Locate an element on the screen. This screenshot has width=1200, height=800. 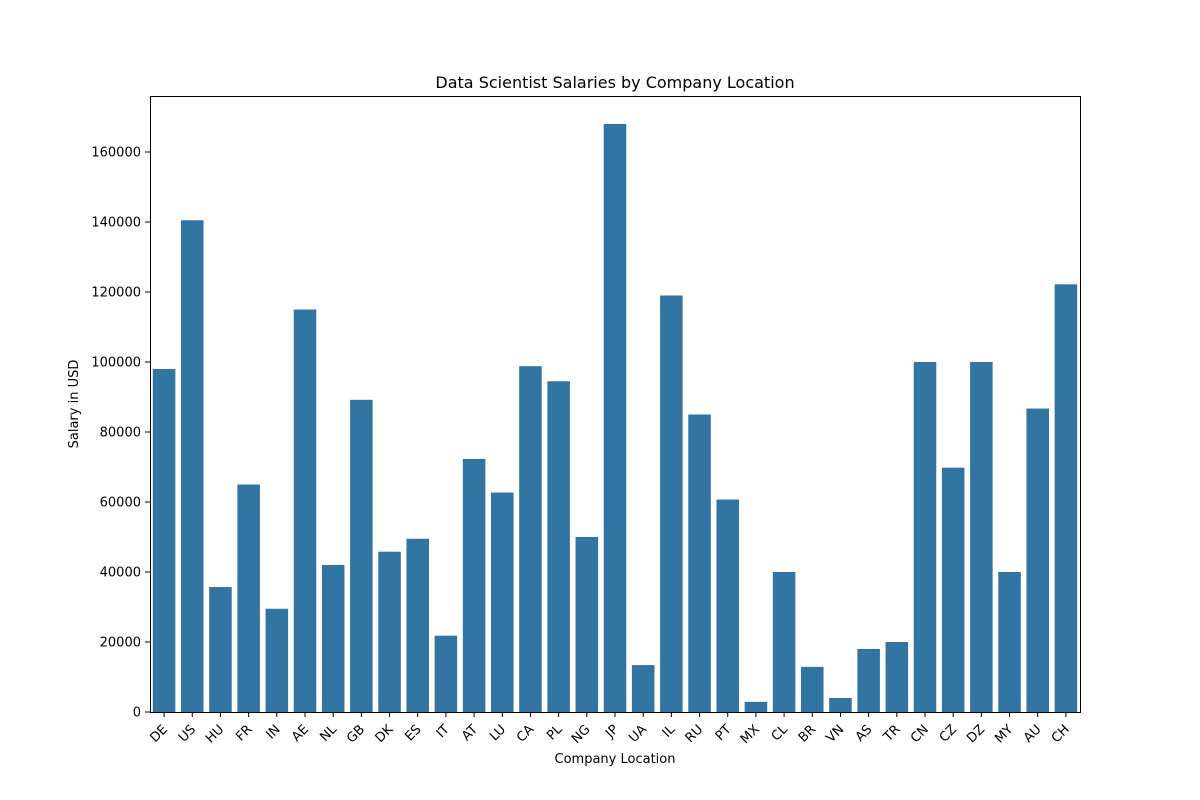
x-tick-label: UA is located at coordinates (638, 734).